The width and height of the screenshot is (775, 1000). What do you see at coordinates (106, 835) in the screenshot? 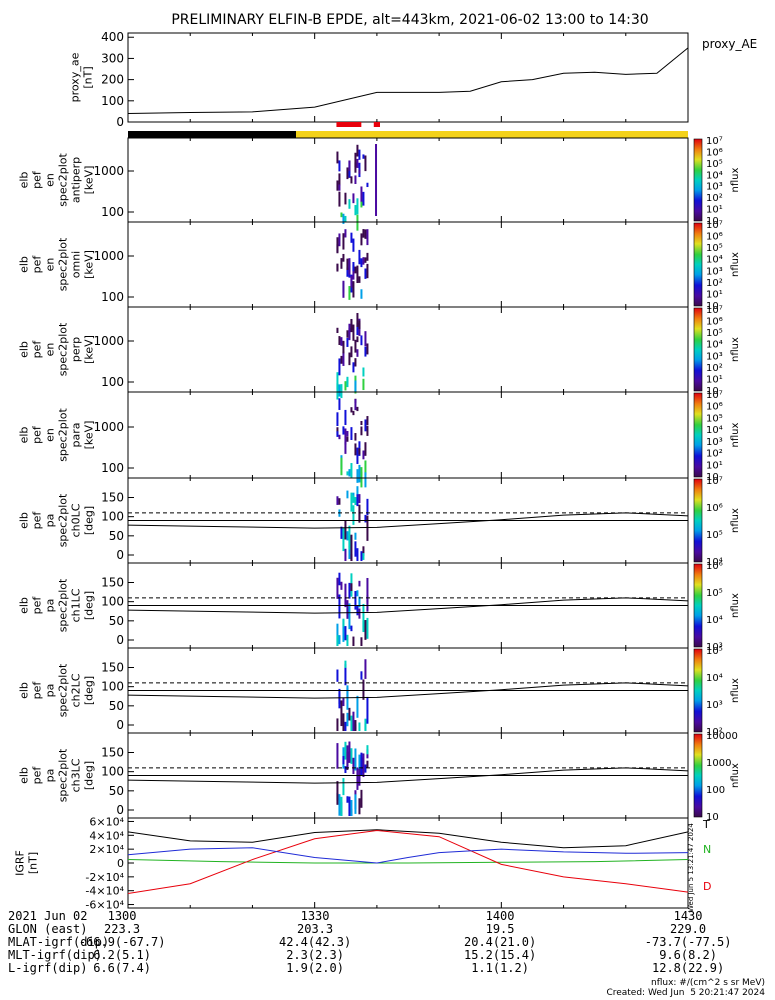
I see `y-tick-label: 4×10⁴` at bounding box center [106, 835].